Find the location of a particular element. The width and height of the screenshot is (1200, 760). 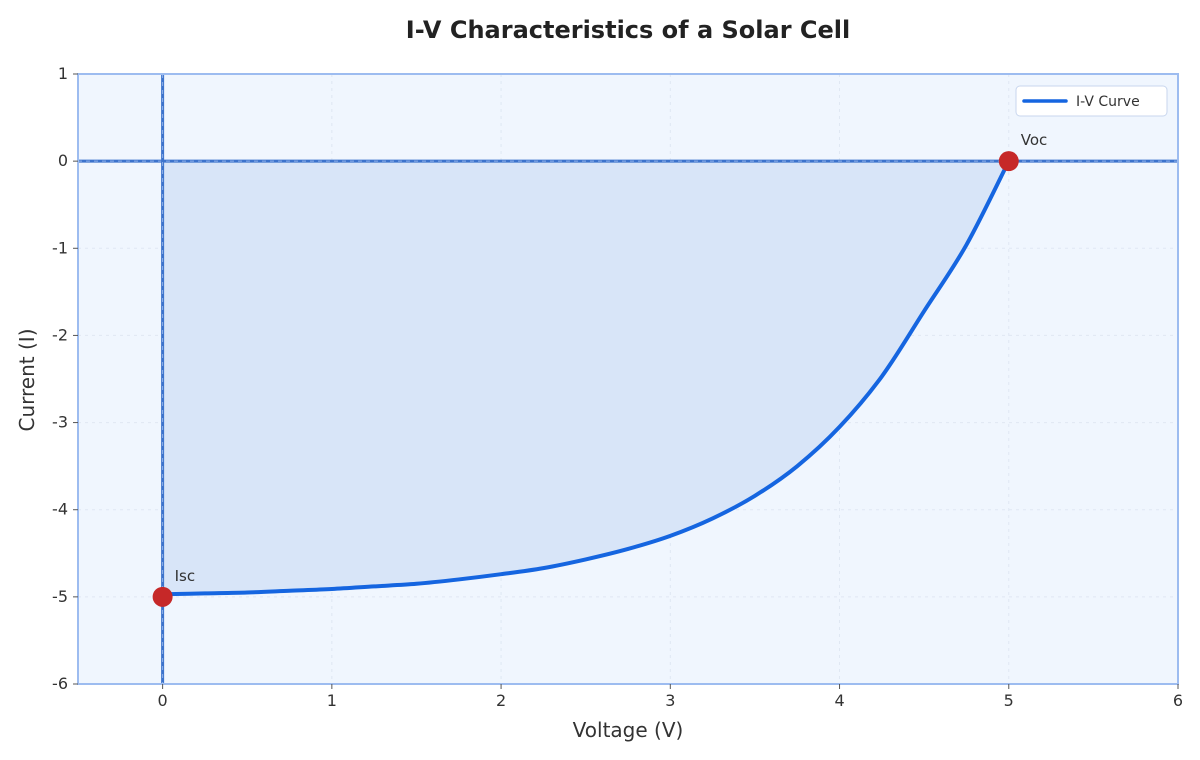

x-tick-label: 3 is located at coordinates (670, 700).